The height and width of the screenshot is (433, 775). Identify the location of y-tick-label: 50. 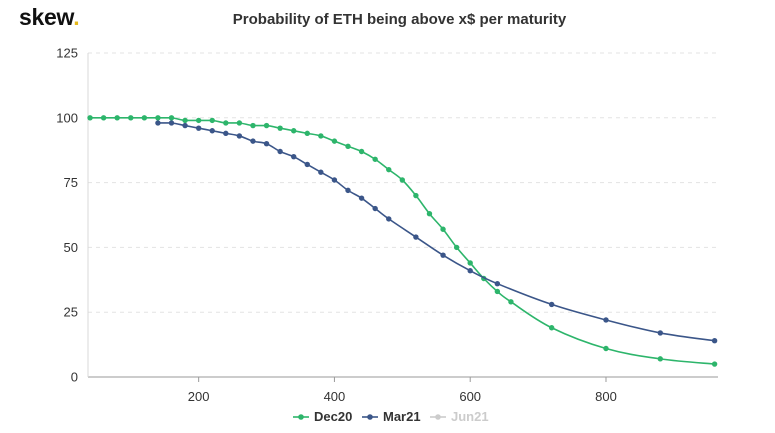
(71, 247).